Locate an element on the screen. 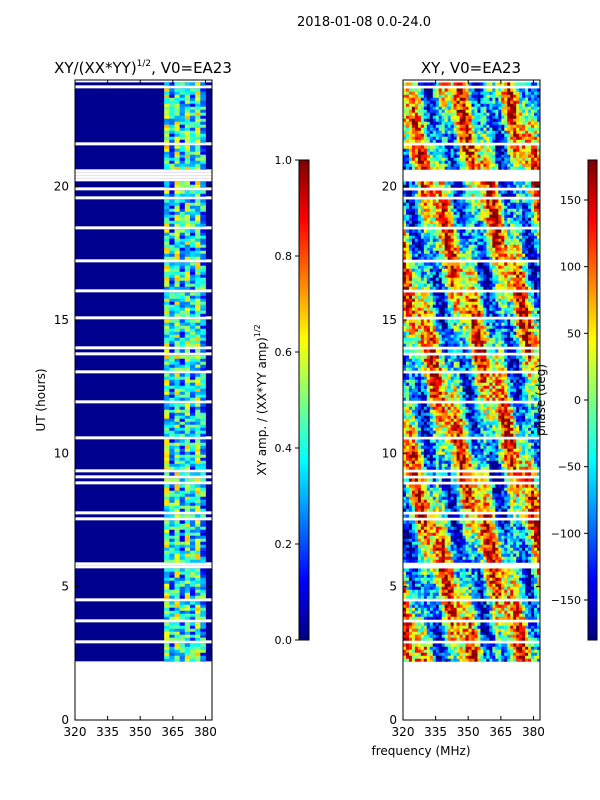  phase-gap-row is located at coordinates (471, 438).